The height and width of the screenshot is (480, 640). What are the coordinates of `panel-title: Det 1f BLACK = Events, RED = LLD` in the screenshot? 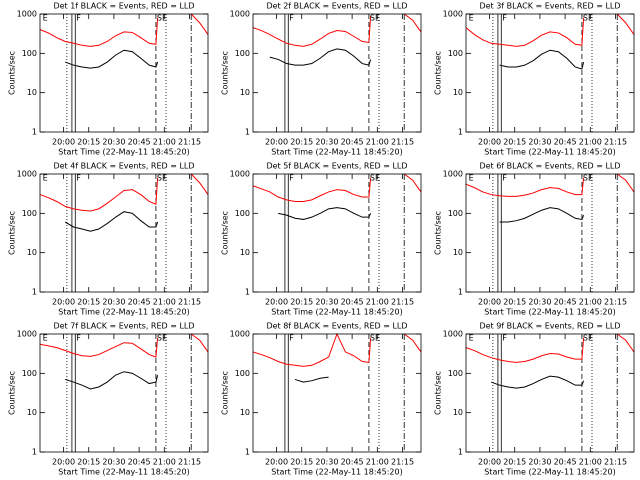 It's located at (123, 6).